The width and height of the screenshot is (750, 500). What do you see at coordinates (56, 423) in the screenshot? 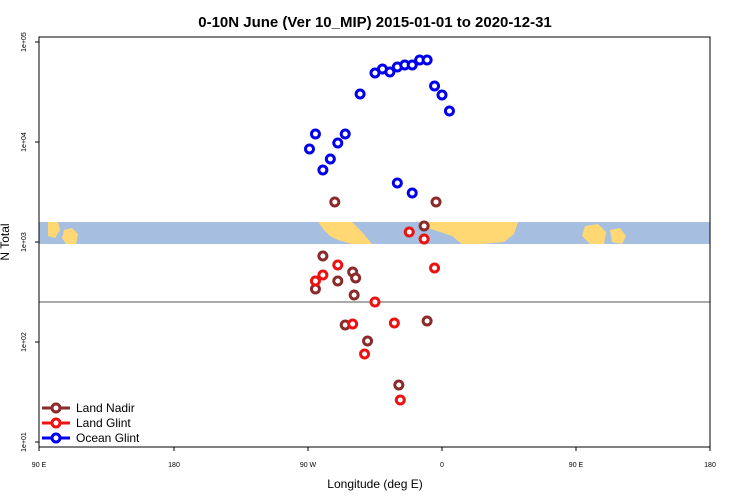
I see `legend-marker-land-glint` at bounding box center [56, 423].